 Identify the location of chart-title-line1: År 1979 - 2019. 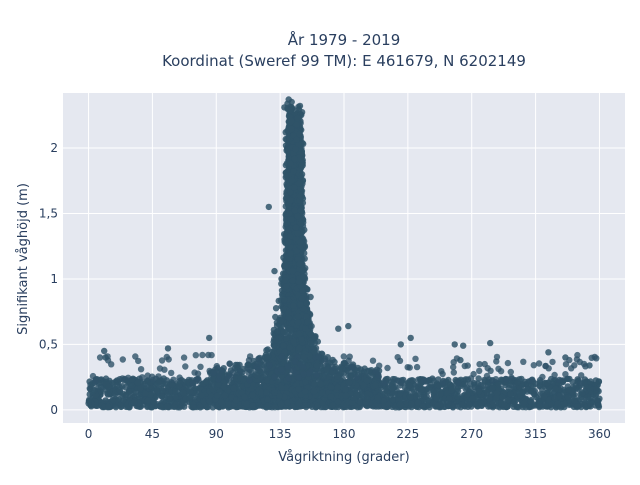
(344, 39).